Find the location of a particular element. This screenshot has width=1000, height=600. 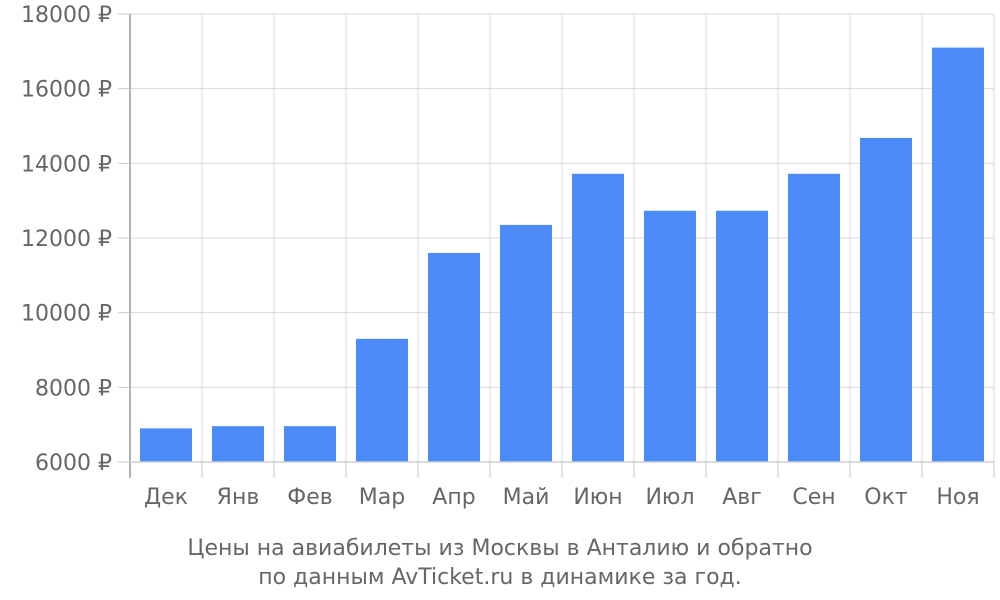

y-tick-label: 16000 ₽ is located at coordinates (66, 90).